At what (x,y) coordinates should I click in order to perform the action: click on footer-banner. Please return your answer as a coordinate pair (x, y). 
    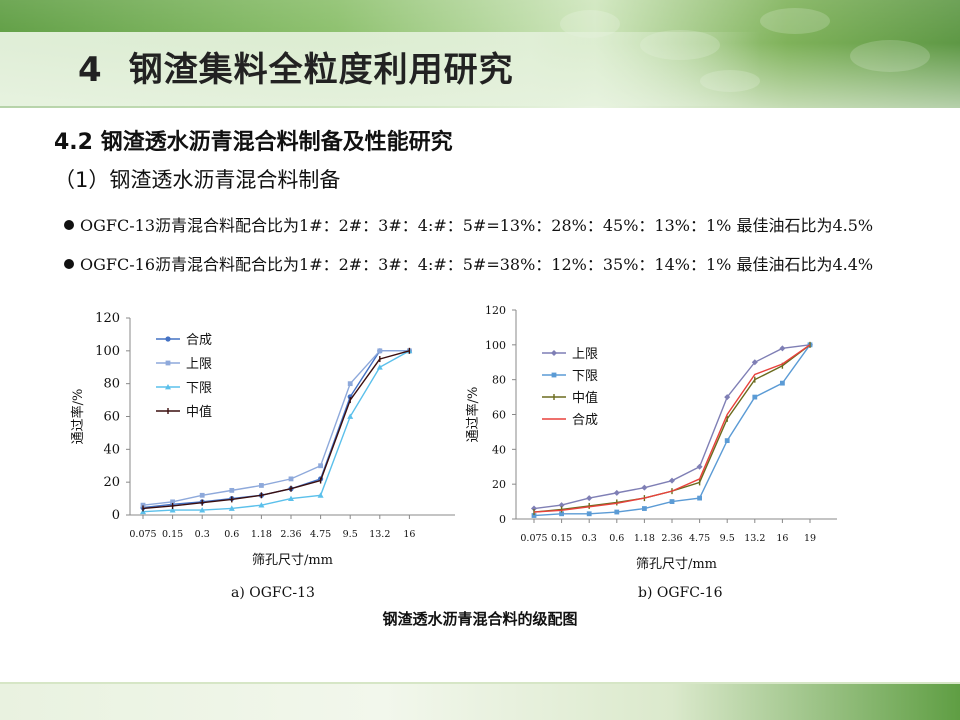
    Looking at the image, I should click on (480, 702).